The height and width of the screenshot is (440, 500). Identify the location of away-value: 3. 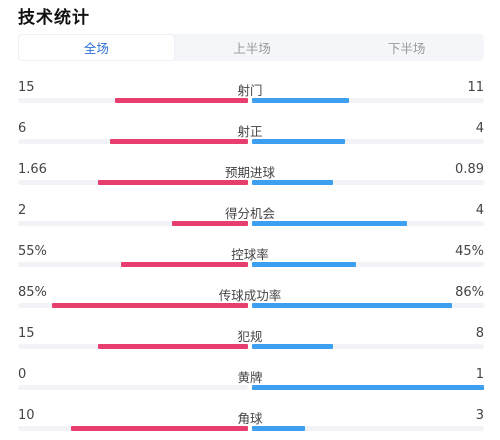
(479, 415).